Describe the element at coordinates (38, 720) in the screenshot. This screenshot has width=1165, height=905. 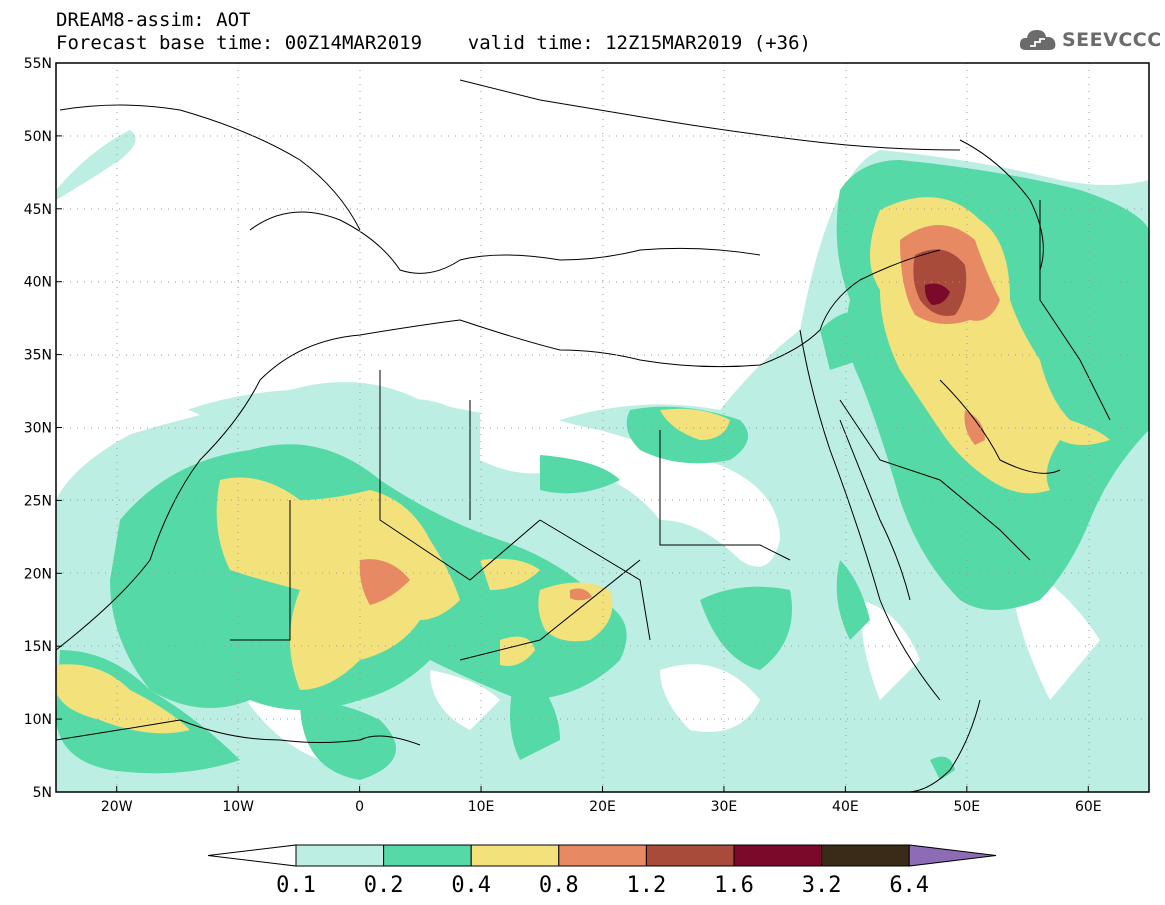
I see `lat-tick-label: 10N` at that location.